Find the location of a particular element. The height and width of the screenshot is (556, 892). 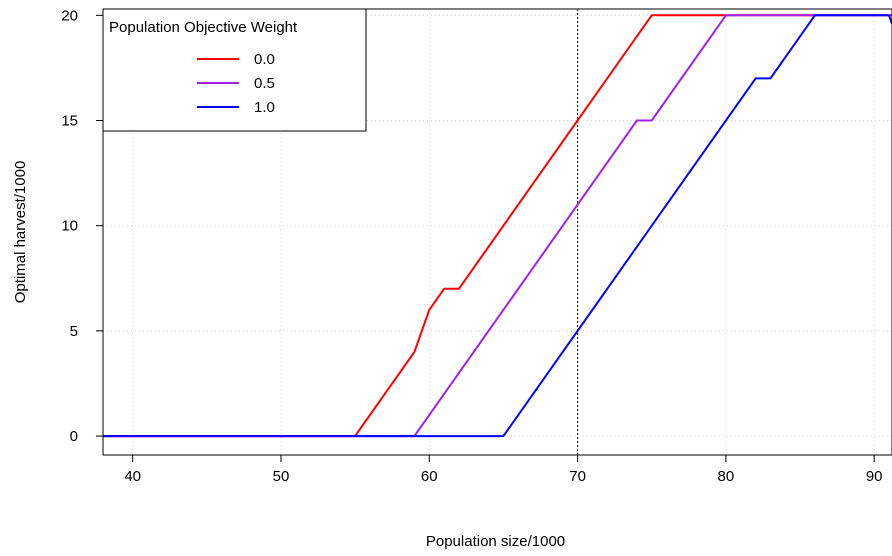

y-tick-label: 0 is located at coordinates (74, 436).